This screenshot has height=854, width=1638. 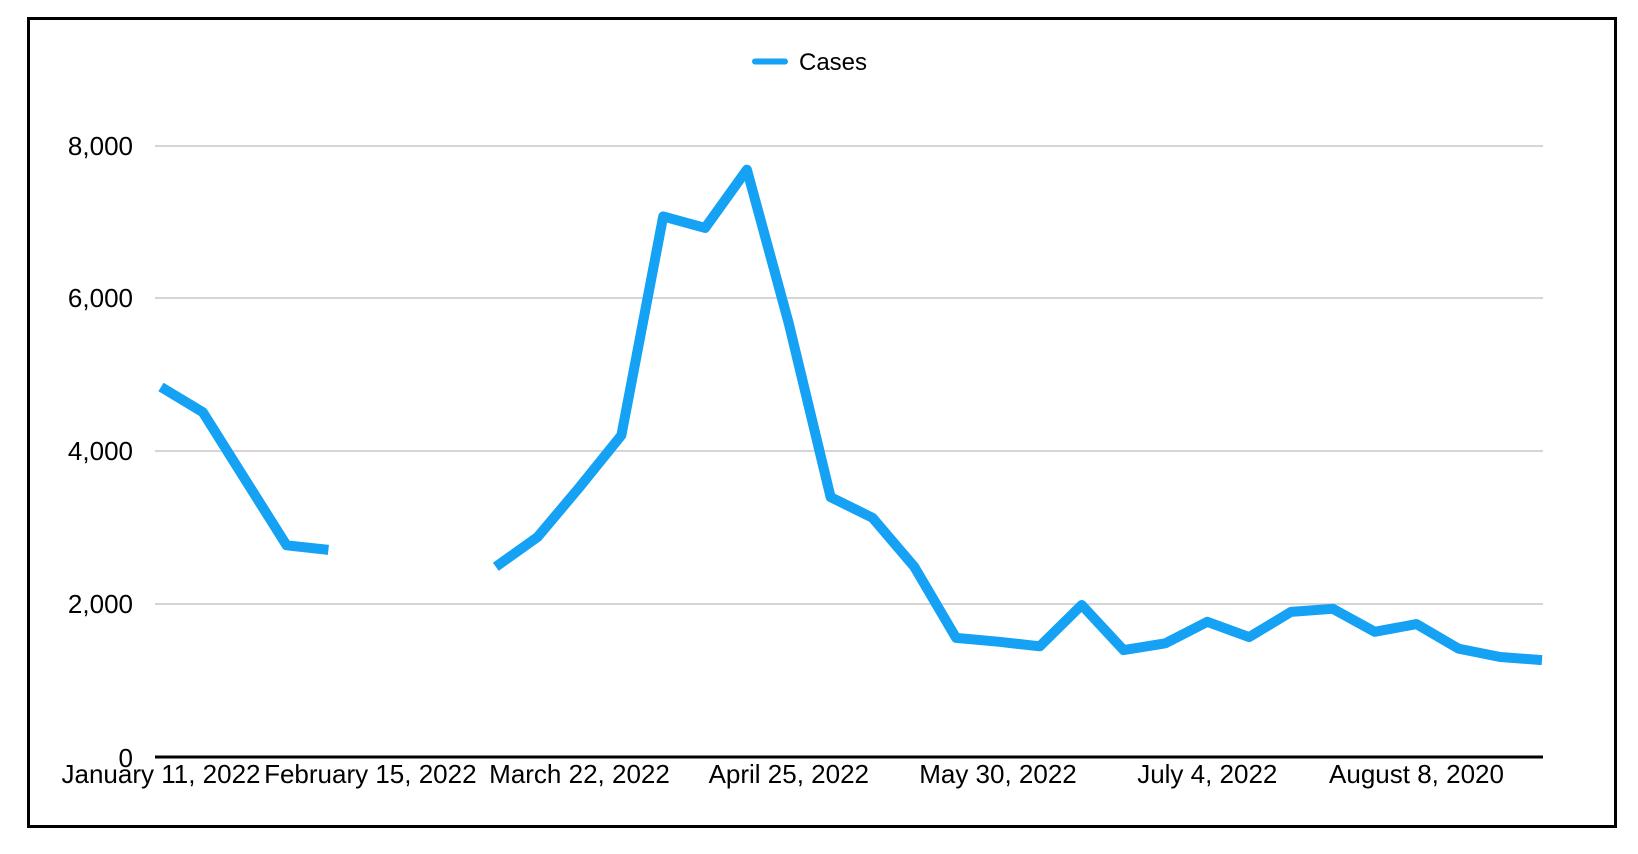 I want to click on x-tick-label-apr25: April 25, 2022, so click(x=789, y=774).